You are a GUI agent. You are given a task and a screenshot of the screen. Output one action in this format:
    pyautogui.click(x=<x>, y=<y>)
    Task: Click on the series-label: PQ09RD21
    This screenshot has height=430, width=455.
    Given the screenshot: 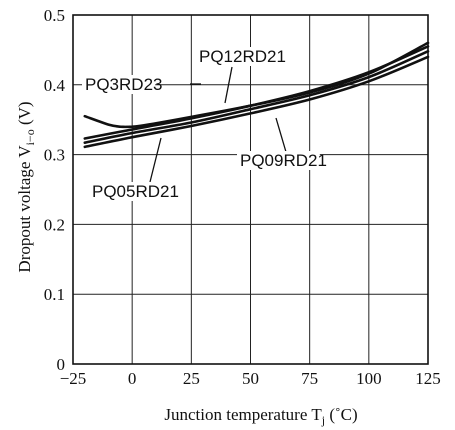 What is the action you would take?
    pyautogui.click(x=283, y=160)
    